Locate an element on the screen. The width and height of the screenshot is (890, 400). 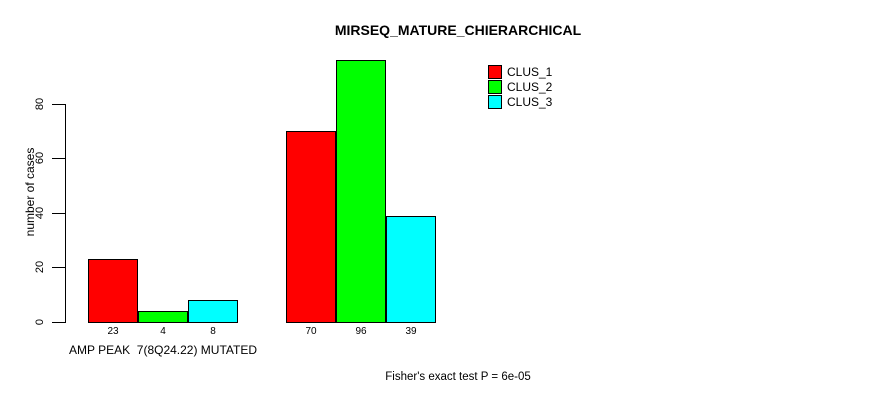
legend-row: CLUS_2 is located at coordinates (520, 86).